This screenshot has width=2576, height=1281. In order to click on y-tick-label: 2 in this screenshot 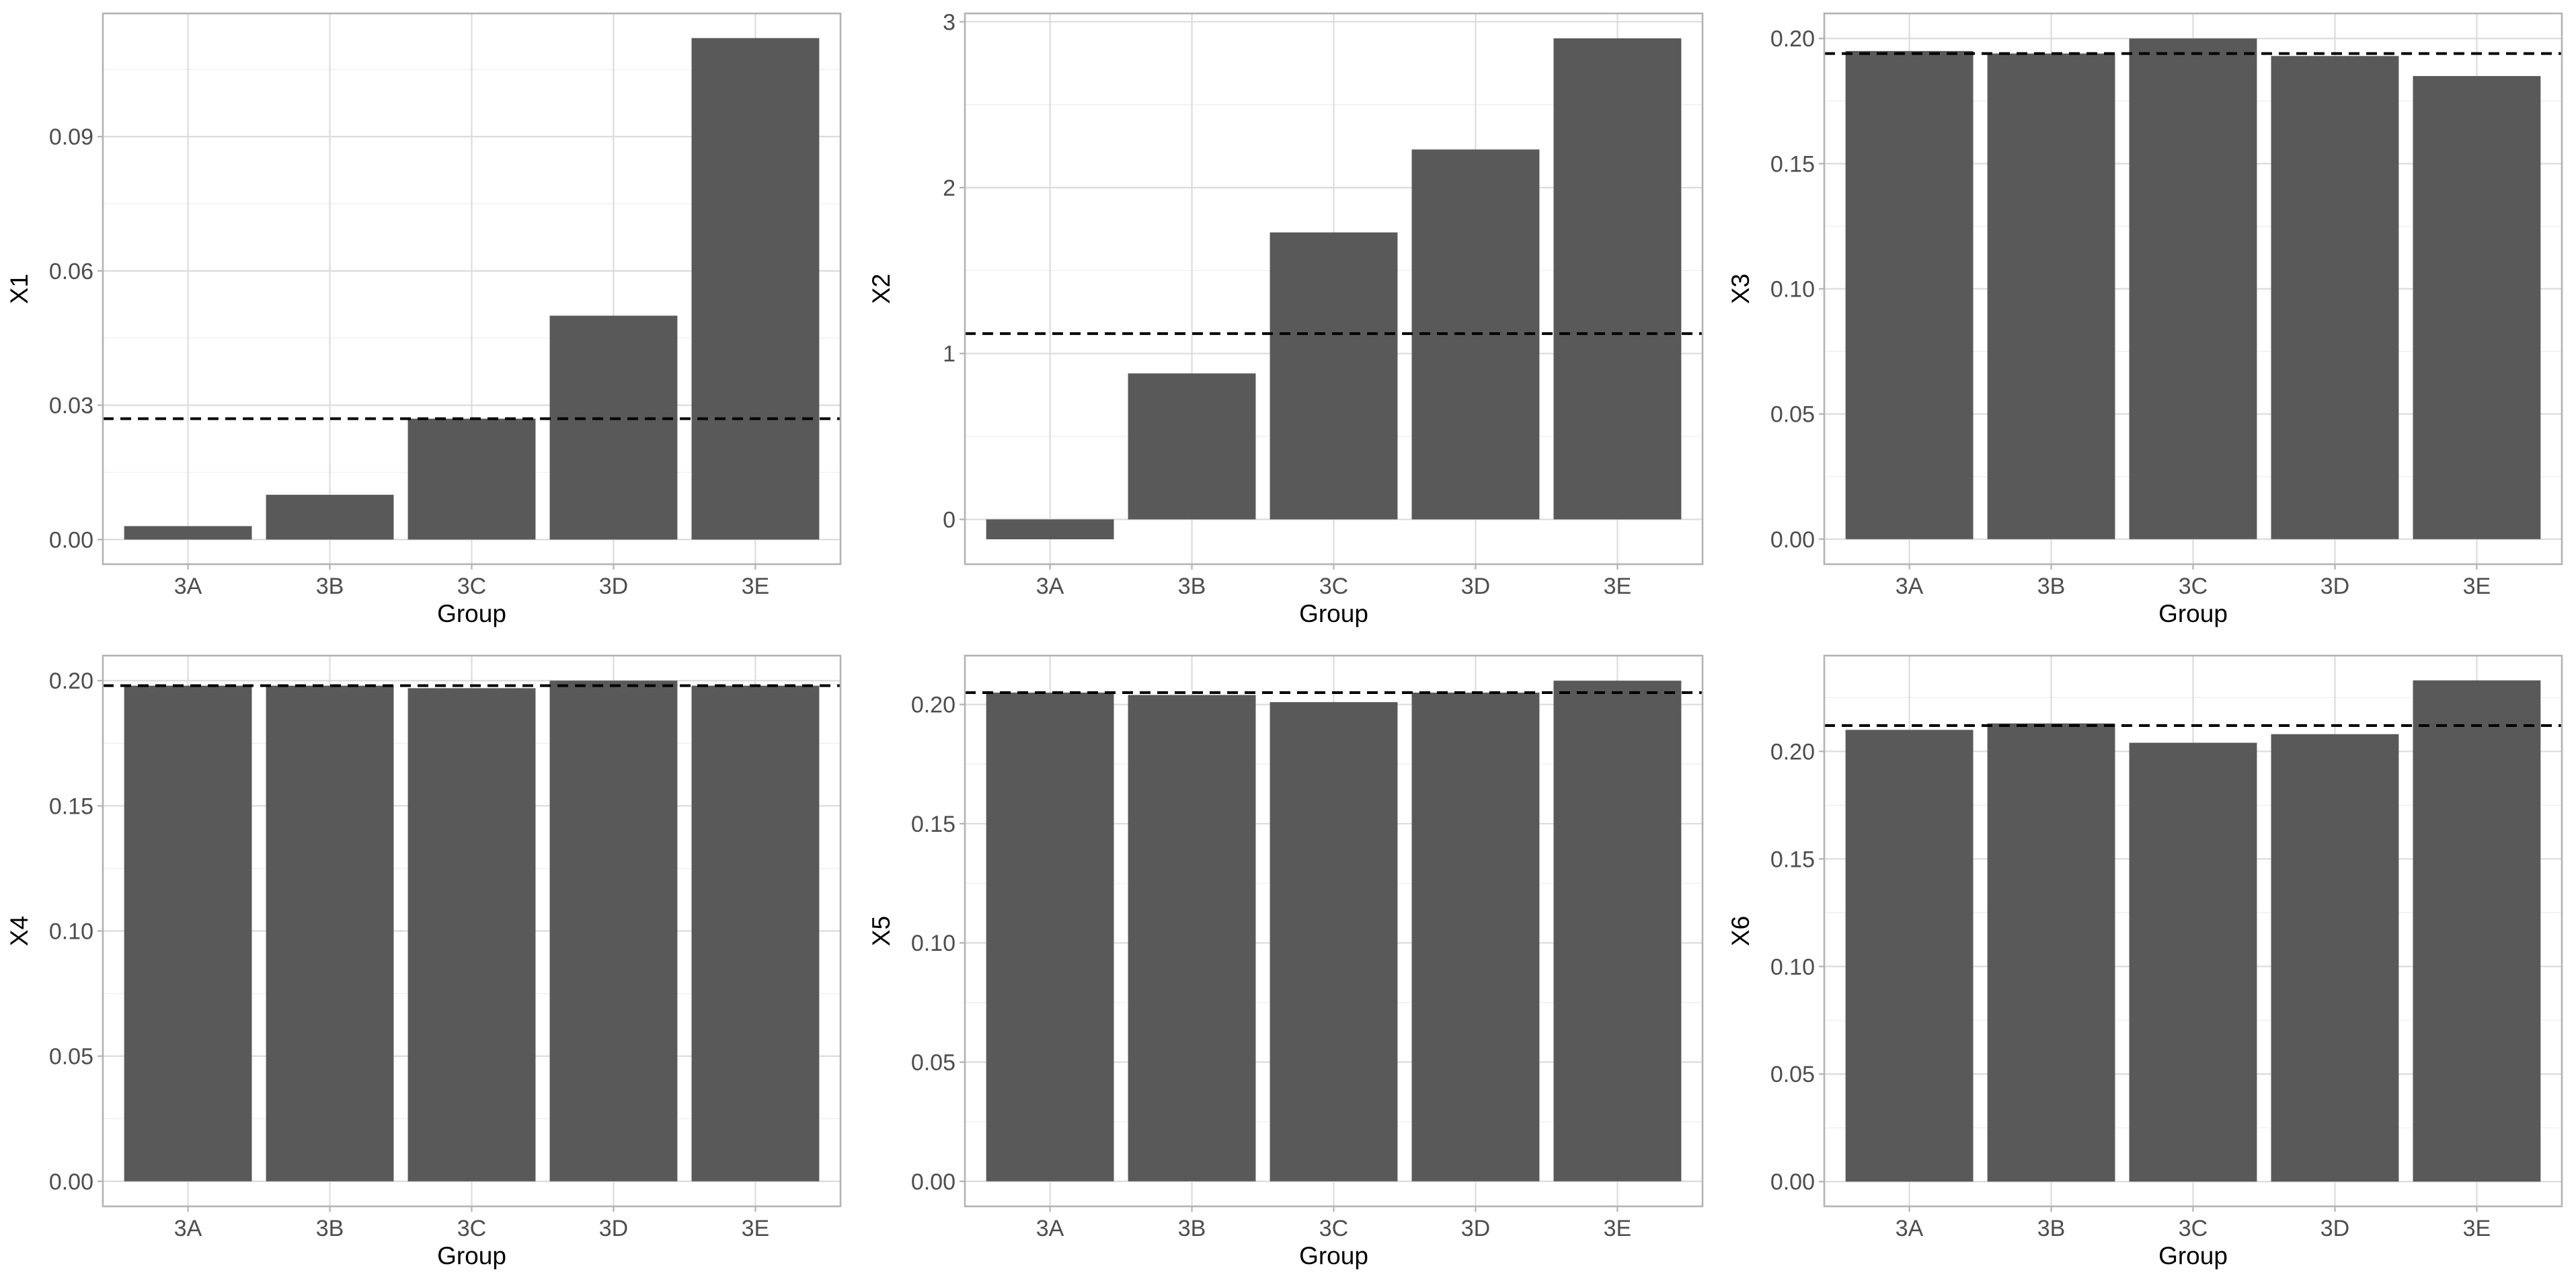, I will do `click(949, 189)`.